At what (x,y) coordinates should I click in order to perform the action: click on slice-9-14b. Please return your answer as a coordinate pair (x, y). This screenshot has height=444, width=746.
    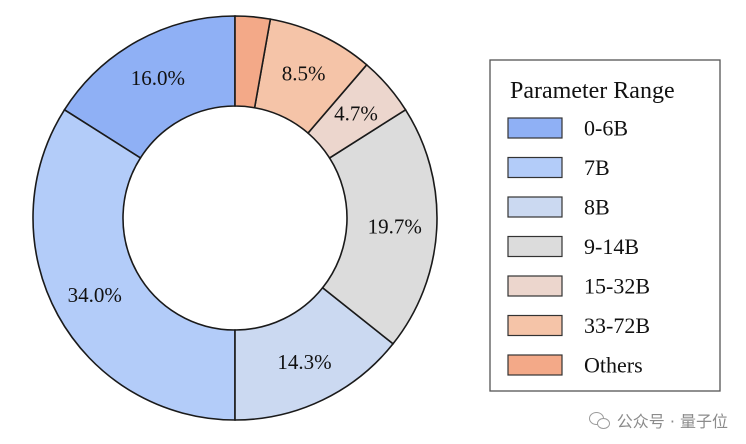
    Looking at the image, I should click on (379, 226).